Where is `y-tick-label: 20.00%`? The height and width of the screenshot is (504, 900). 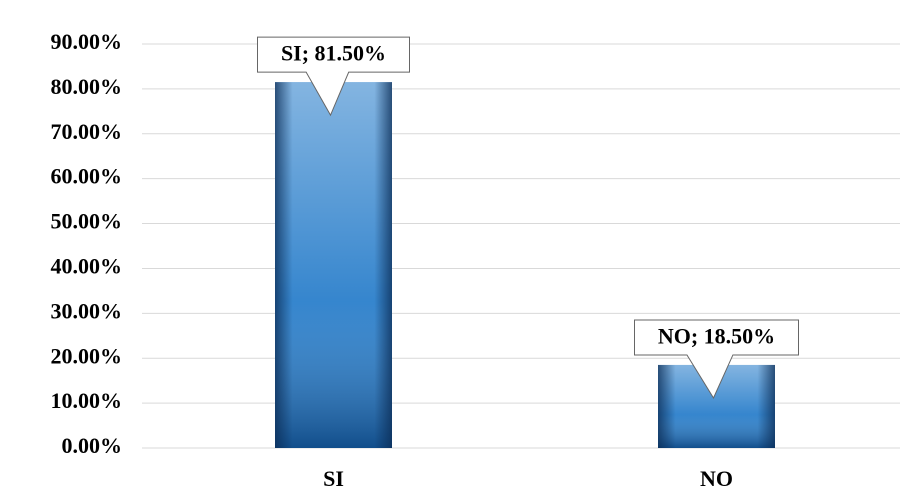 y-tick-label: 20.00% is located at coordinates (87, 355).